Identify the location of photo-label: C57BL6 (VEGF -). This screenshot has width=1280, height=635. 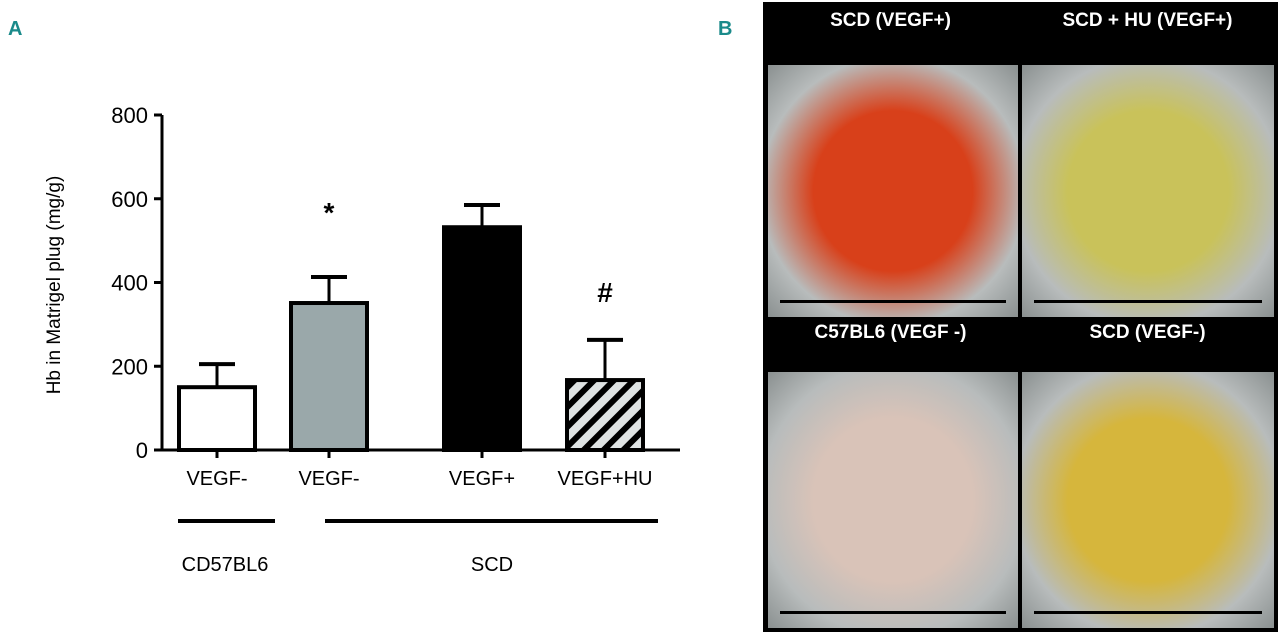
(890, 332).